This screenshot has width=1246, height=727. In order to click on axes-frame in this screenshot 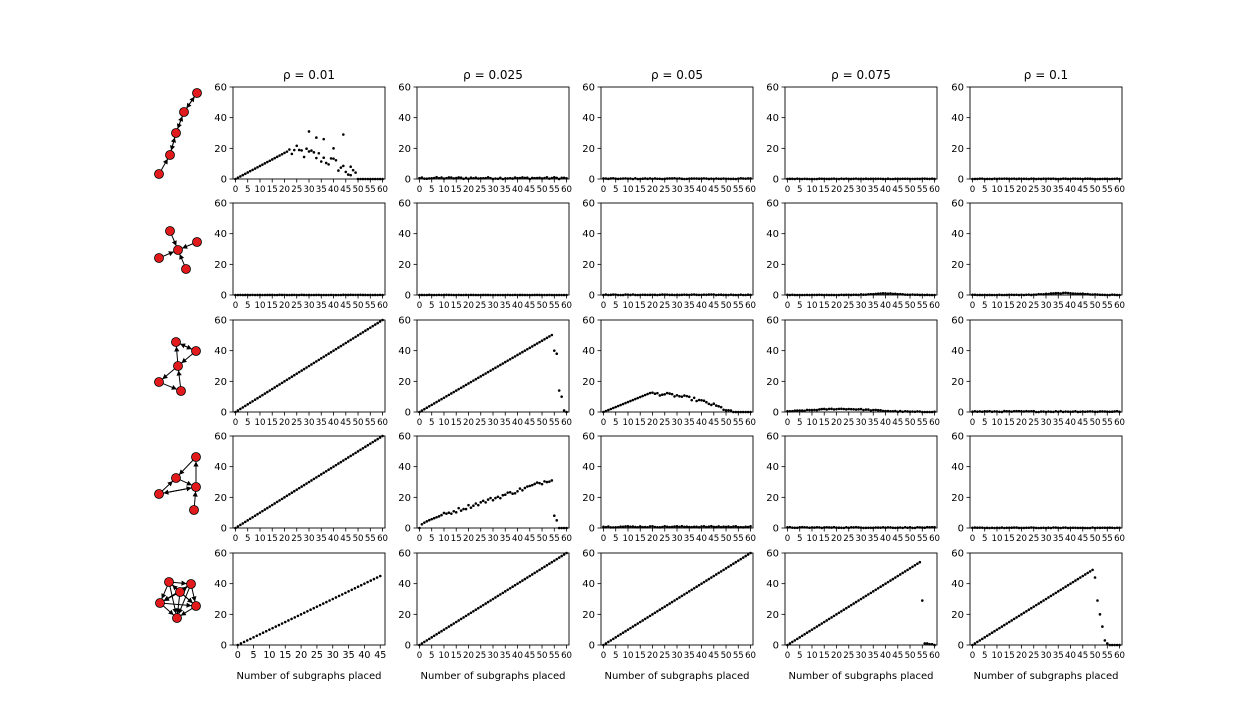, I will do `click(677, 366)`.